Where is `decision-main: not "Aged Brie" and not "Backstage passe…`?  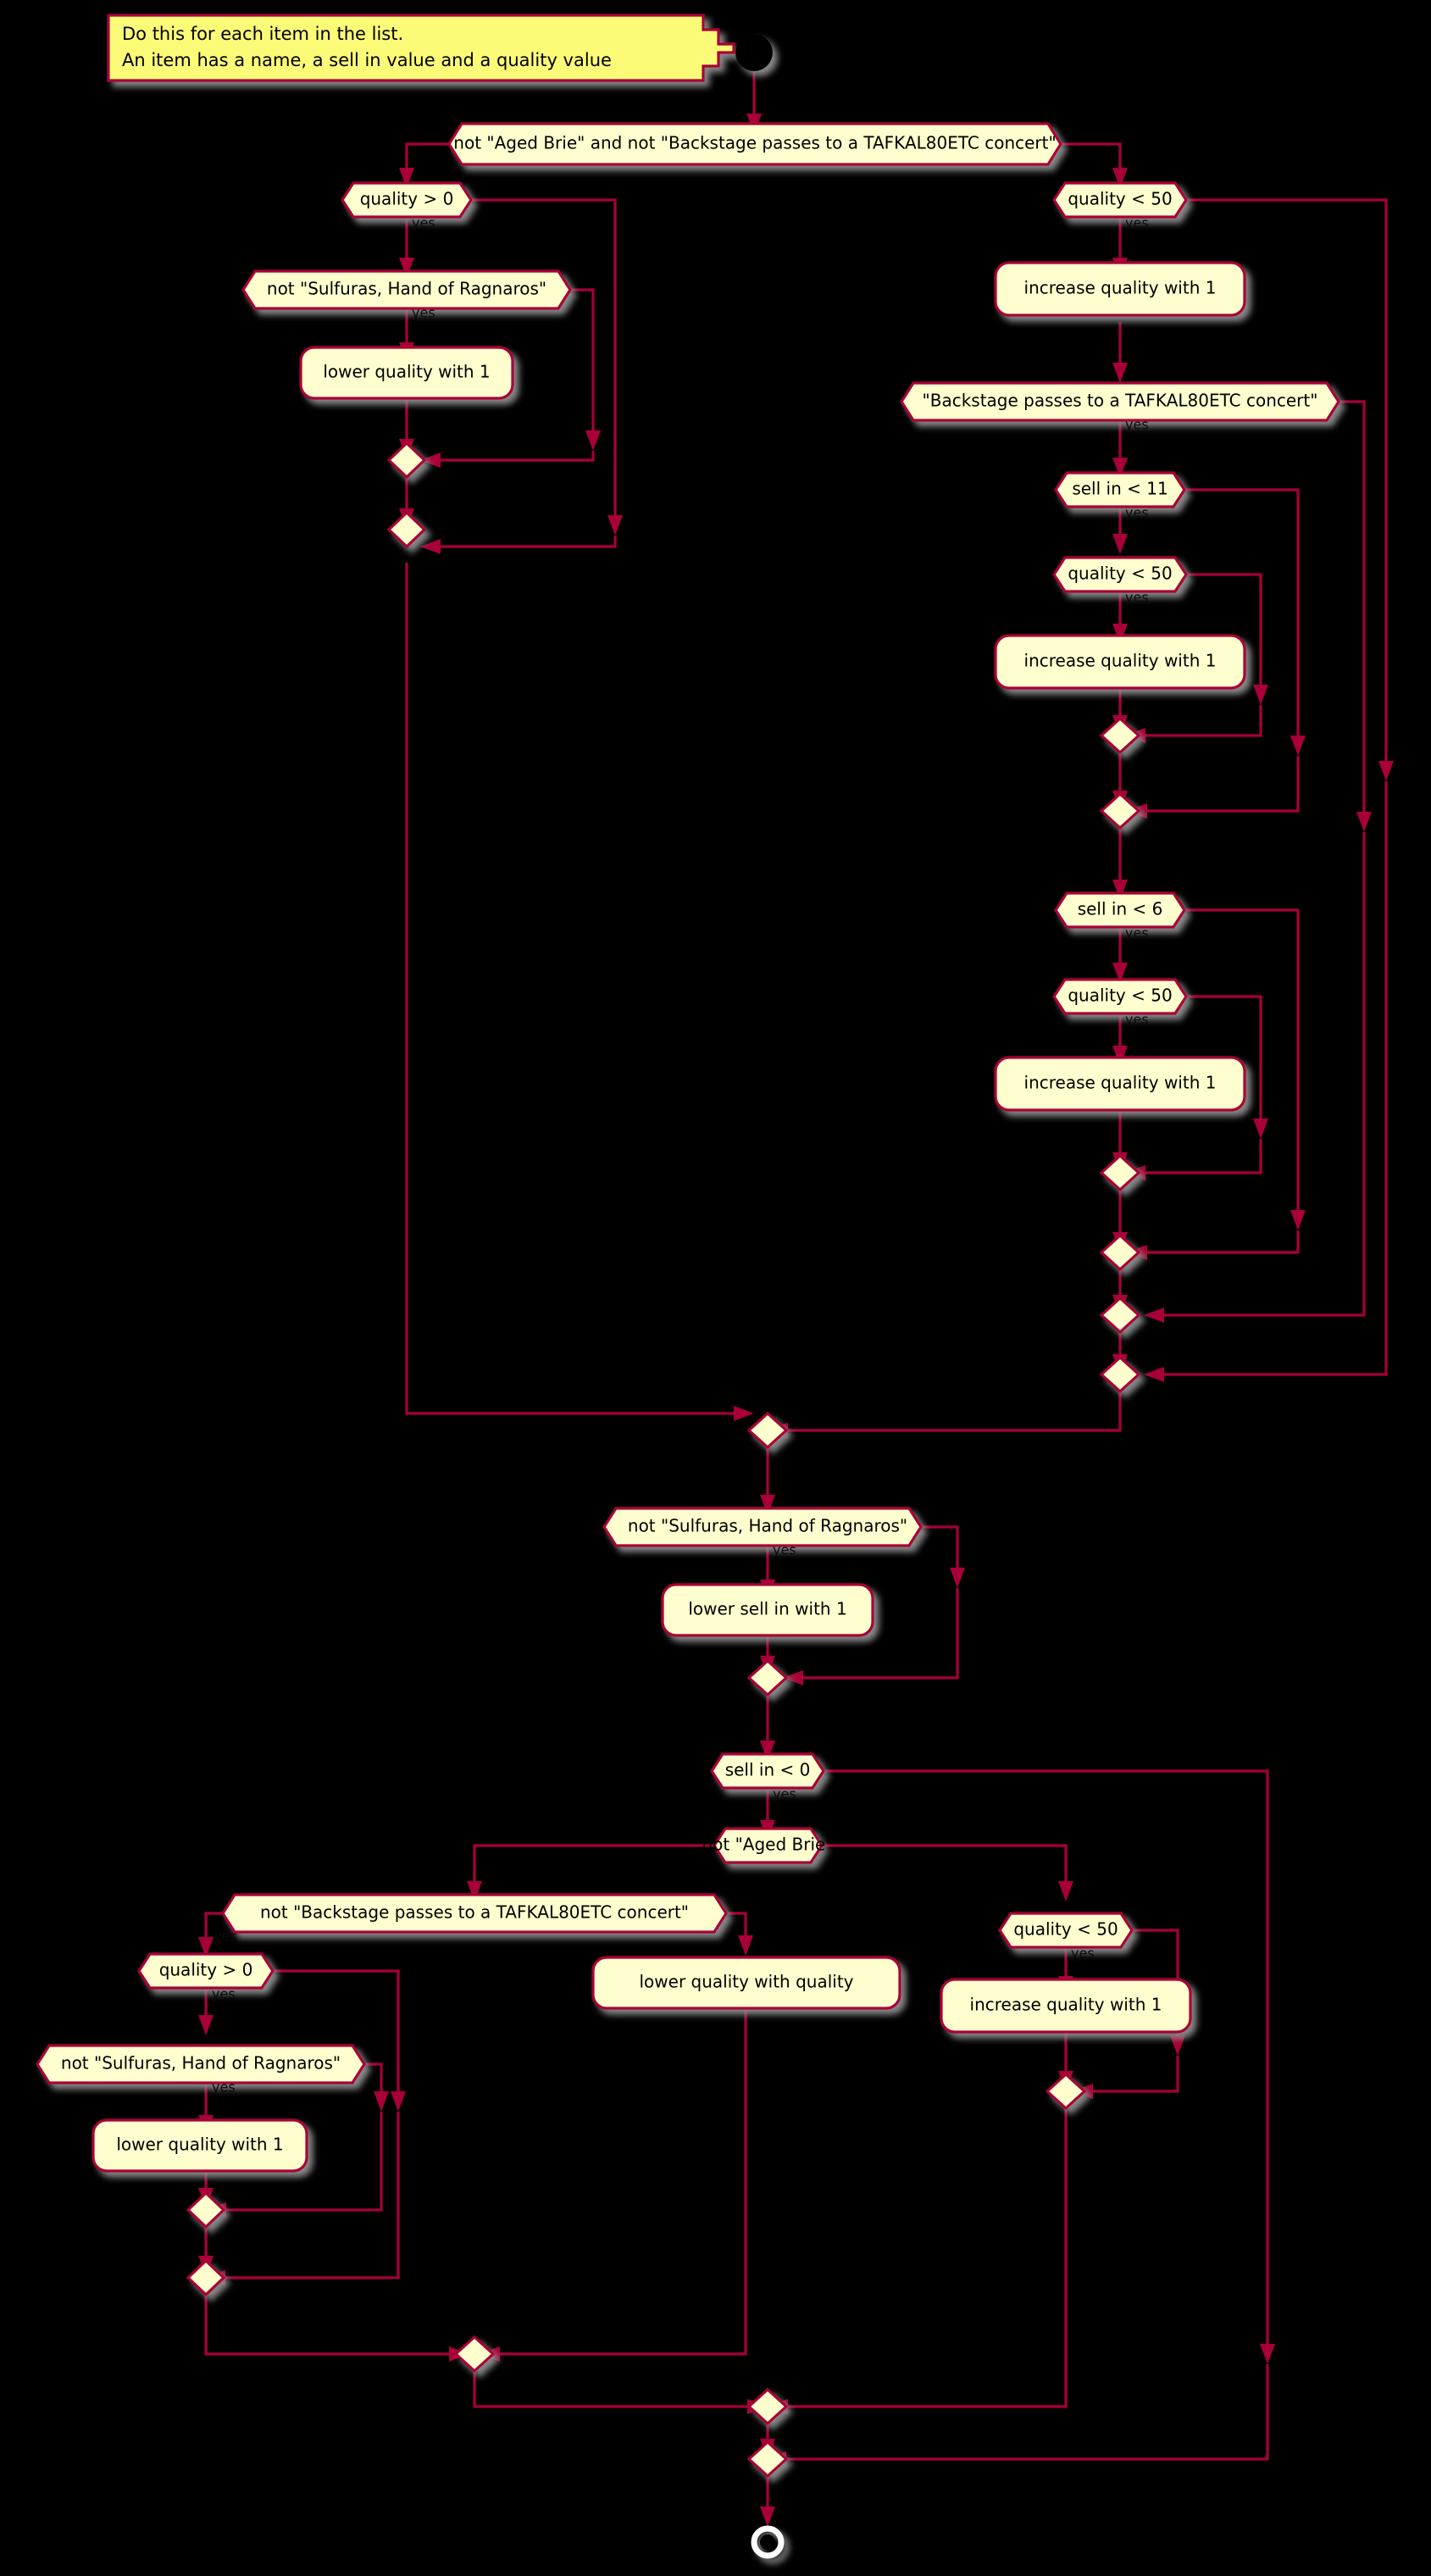 decision-main: not "Aged Brie" and not "Backstage passe… is located at coordinates (755, 144).